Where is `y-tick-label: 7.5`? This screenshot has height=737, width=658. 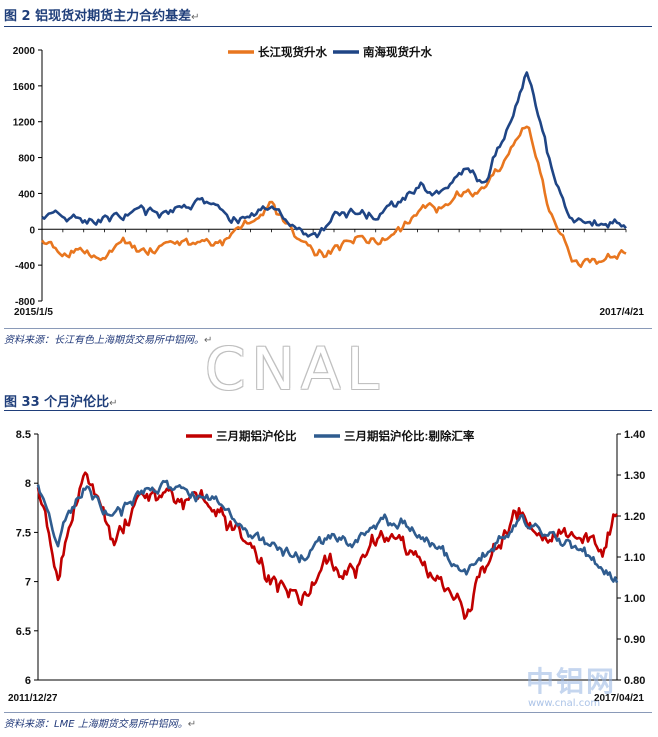
y-tick-label: 7.5 is located at coordinates (23, 533).